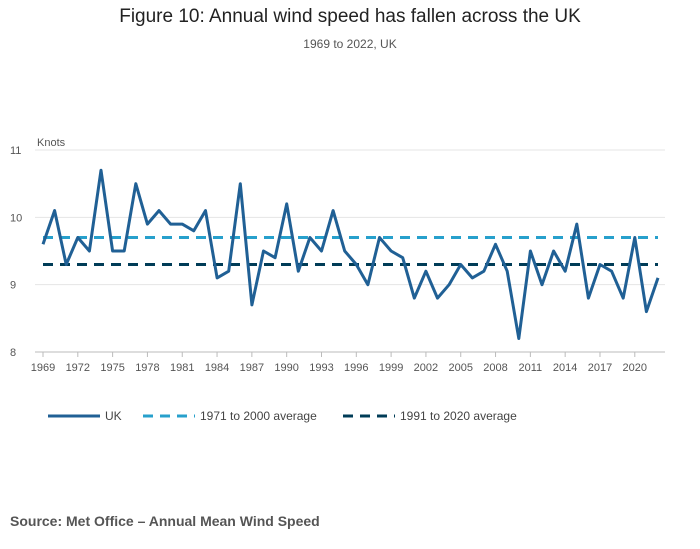 This screenshot has width=700, height=549. Describe the element at coordinates (286, 368) in the screenshot. I see `x-tick-label: 1990` at that location.